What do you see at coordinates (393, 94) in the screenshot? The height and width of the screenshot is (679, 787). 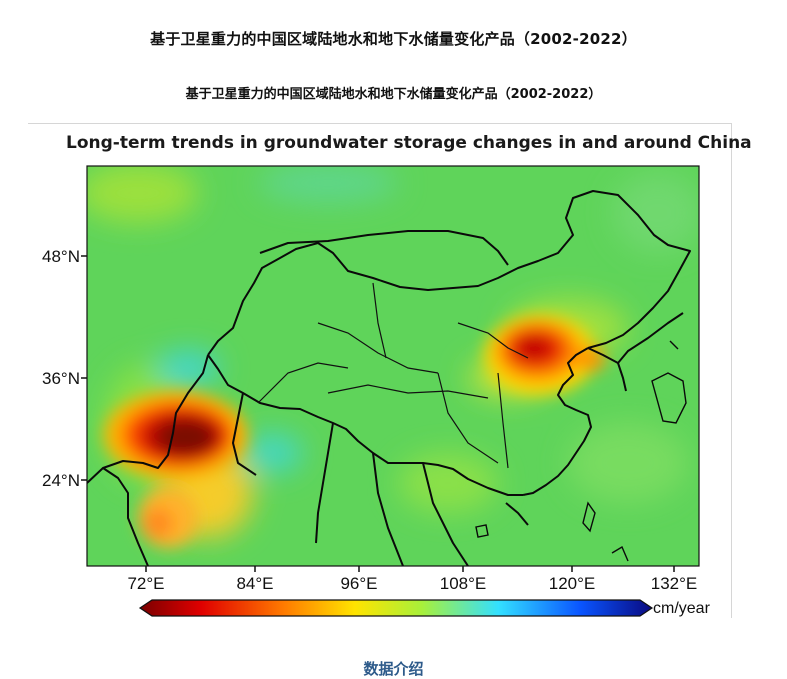 I see `figure-caption: 基于卫星重力的中国区域陆地水和地下水储量变化产品（2002-2022）` at bounding box center [393, 94].